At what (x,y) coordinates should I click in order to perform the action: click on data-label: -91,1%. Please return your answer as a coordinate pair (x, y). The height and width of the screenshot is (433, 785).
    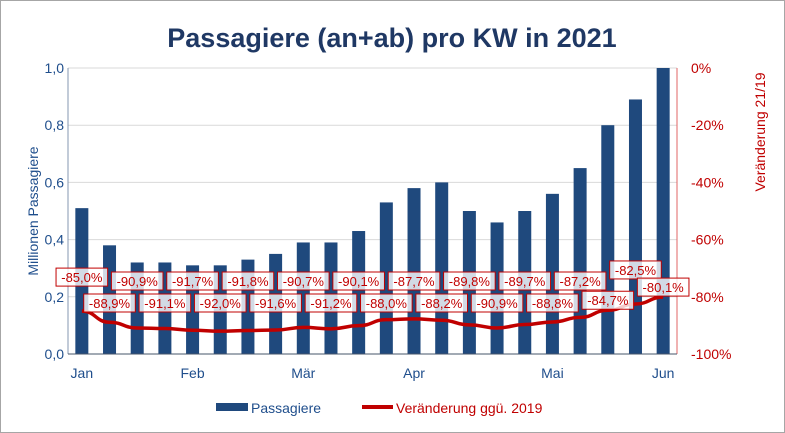
    Looking at the image, I should click on (165, 303).